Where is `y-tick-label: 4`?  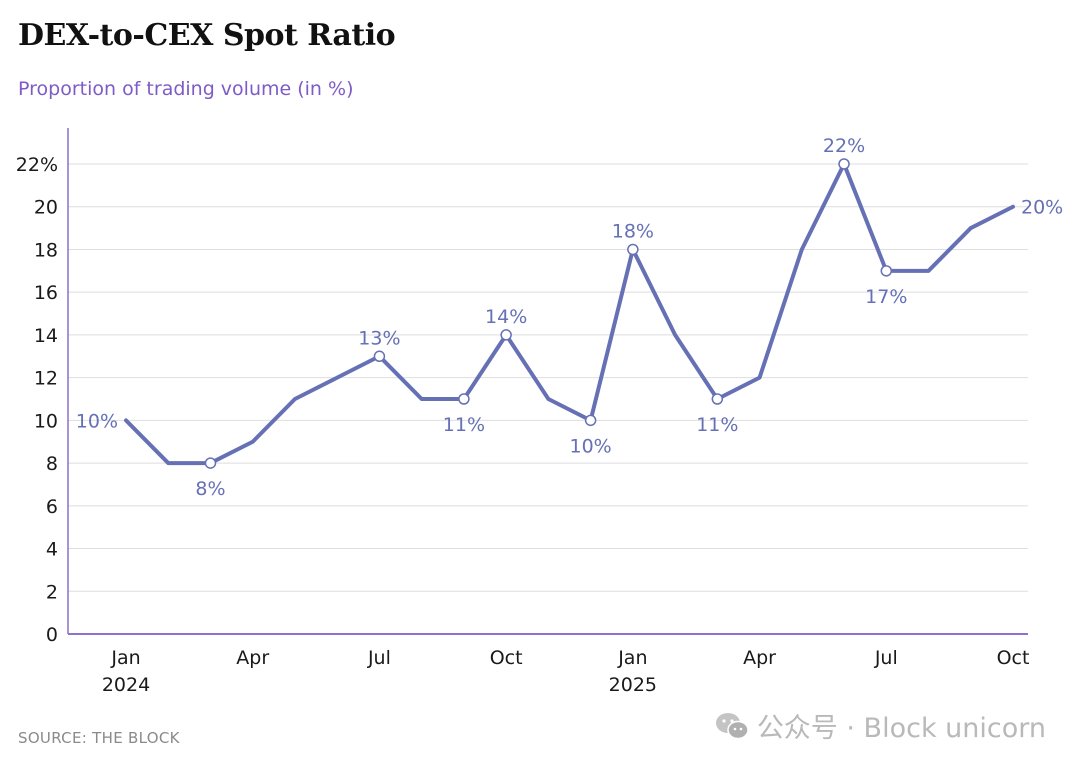 y-tick-label: 4 is located at coordinates (52, 550).